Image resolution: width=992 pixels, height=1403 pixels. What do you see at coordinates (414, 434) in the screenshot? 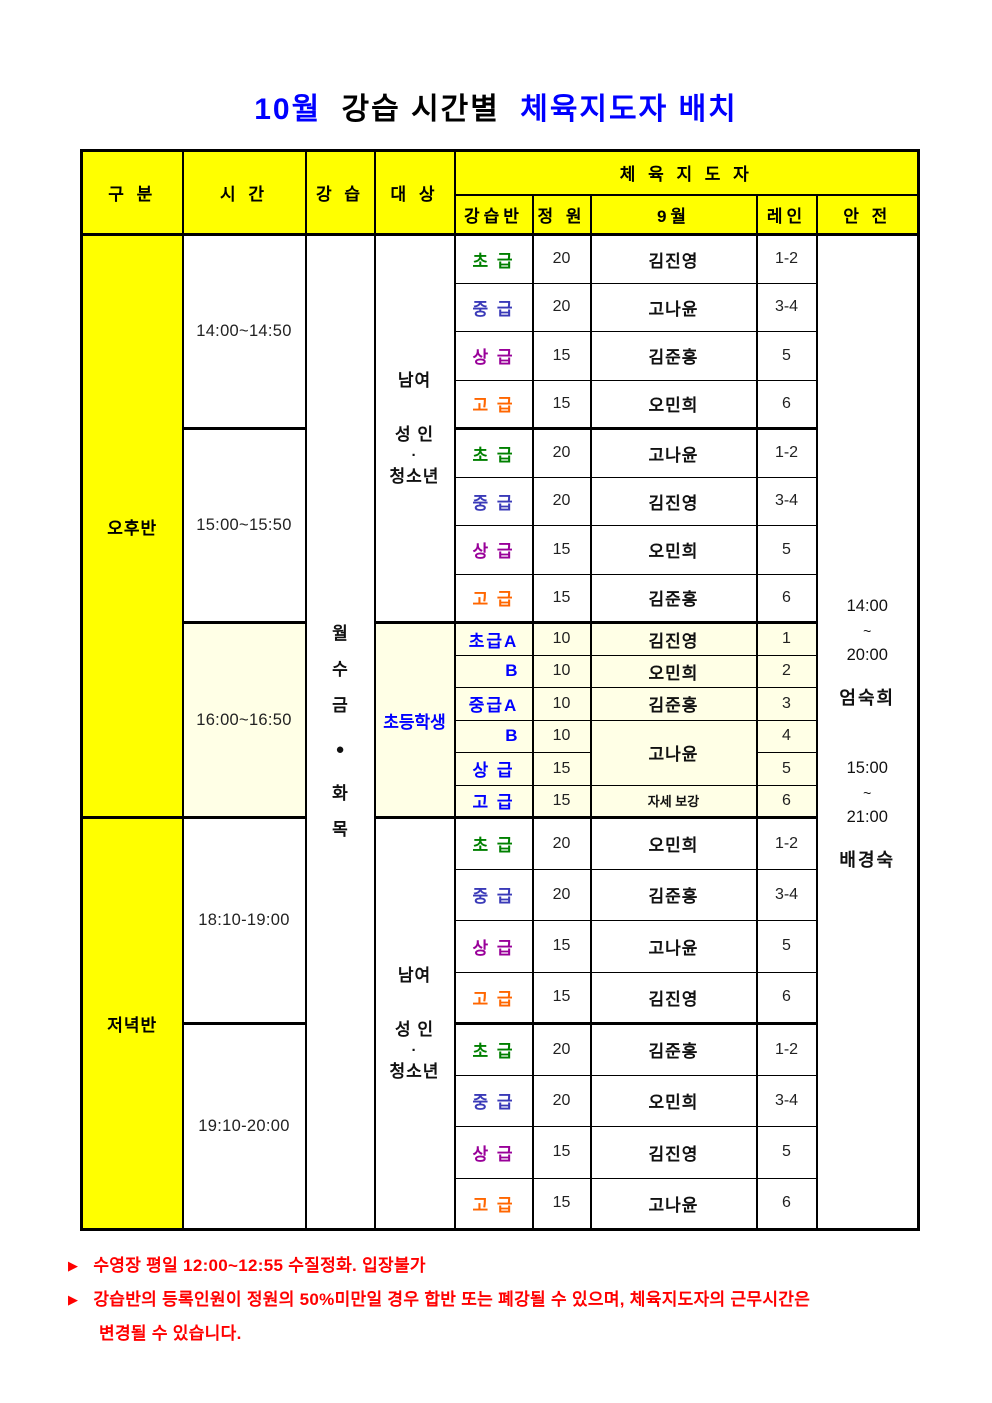
I see `target-line: 성 인` at bounding box center [414, 434].